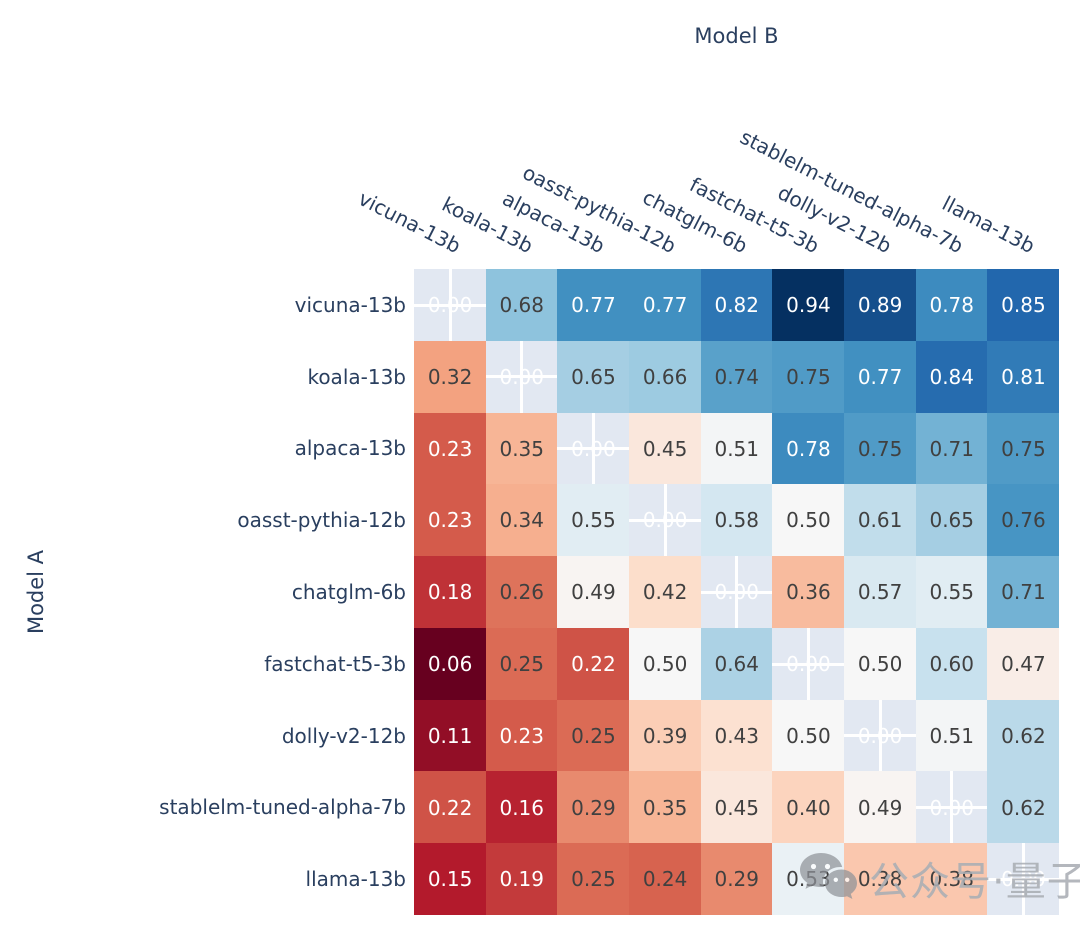 The width and height of the screenshot is (1080, 933). I want to click on heatmap-cell: 0.19, so click(521, 879).